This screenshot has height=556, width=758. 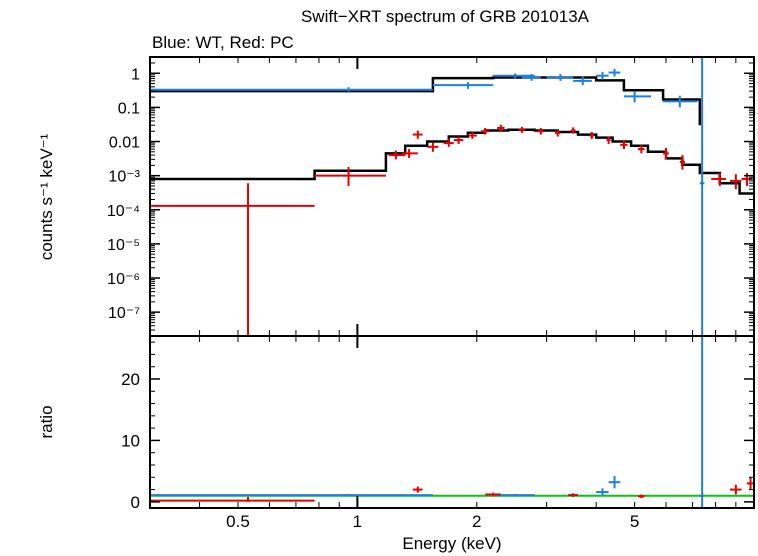 What do you see at coordinates (223, 42) in the screenshot?
I see `chart-subtitle: Blue: WT, Red: PC` at bounding box center [223, 42].